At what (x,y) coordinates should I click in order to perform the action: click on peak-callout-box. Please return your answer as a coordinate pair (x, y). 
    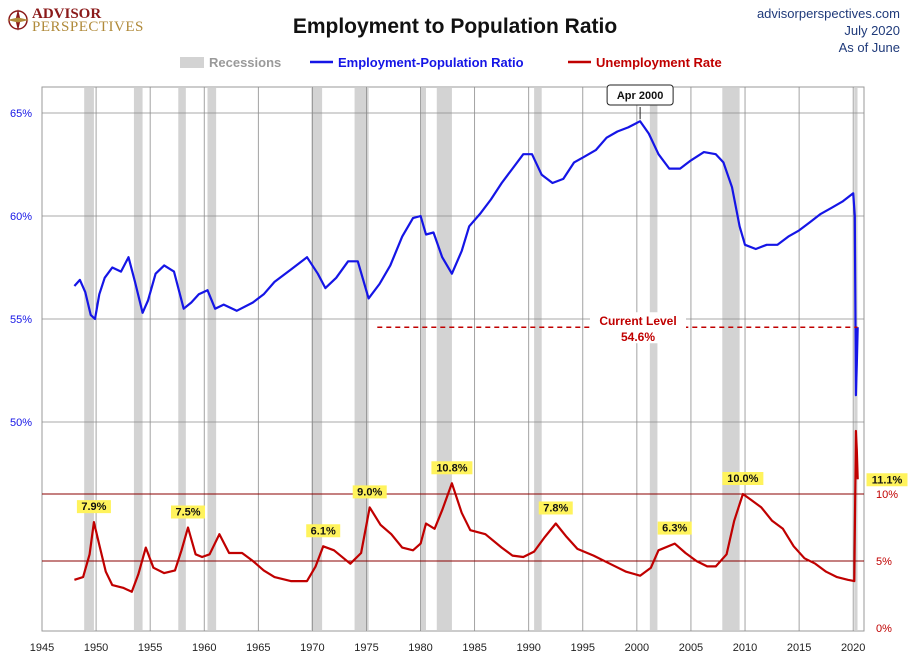
    Looking at the image, I should click on (640, 95).